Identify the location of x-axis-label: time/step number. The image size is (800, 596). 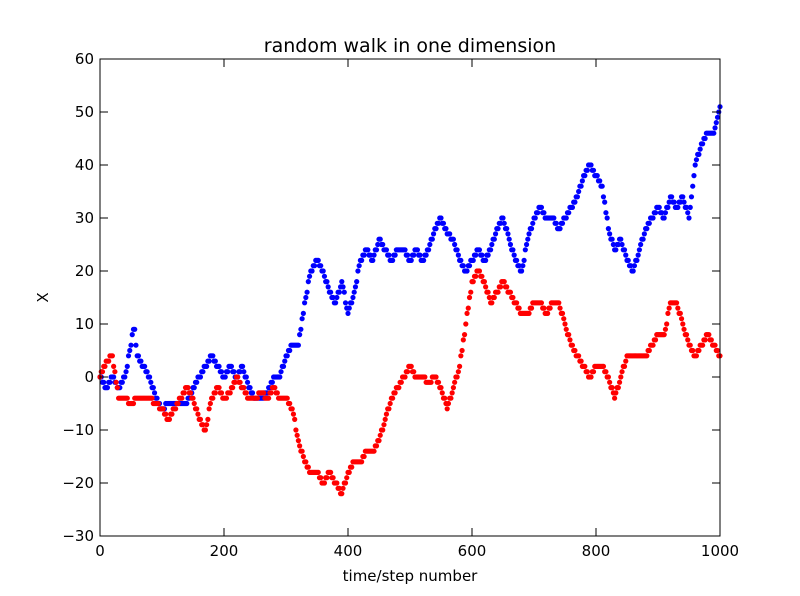
(411, 576).